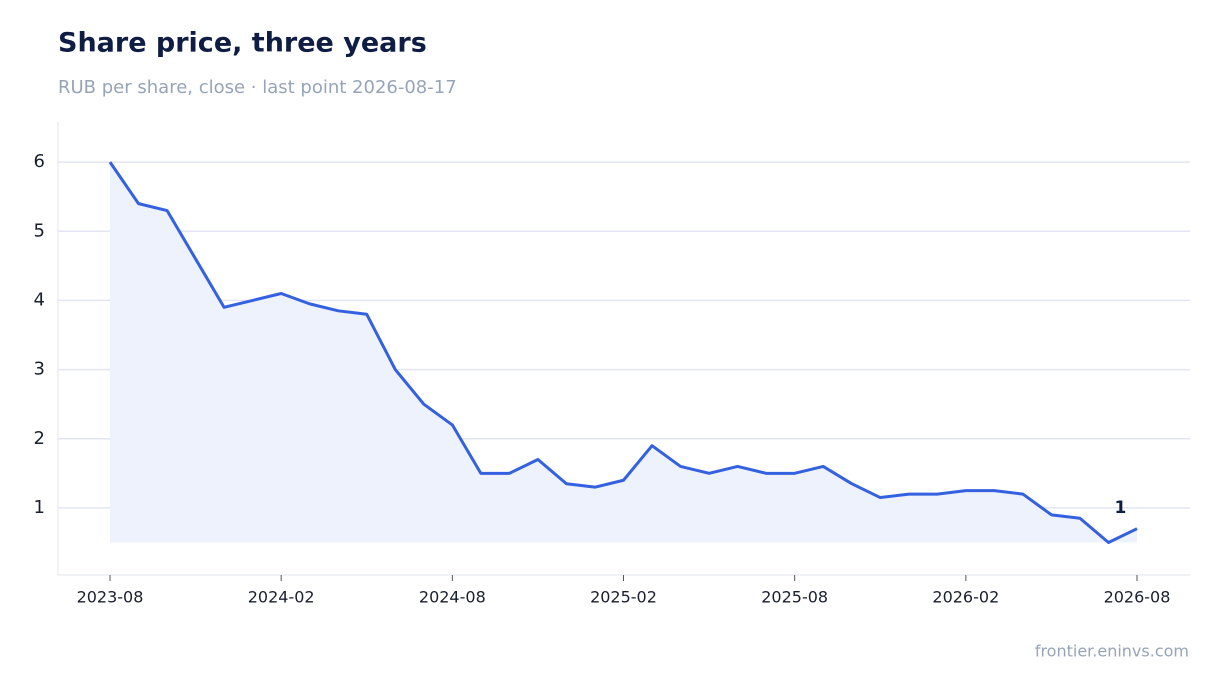  I want to click on y-tick-label: 3, so click(39, 369).